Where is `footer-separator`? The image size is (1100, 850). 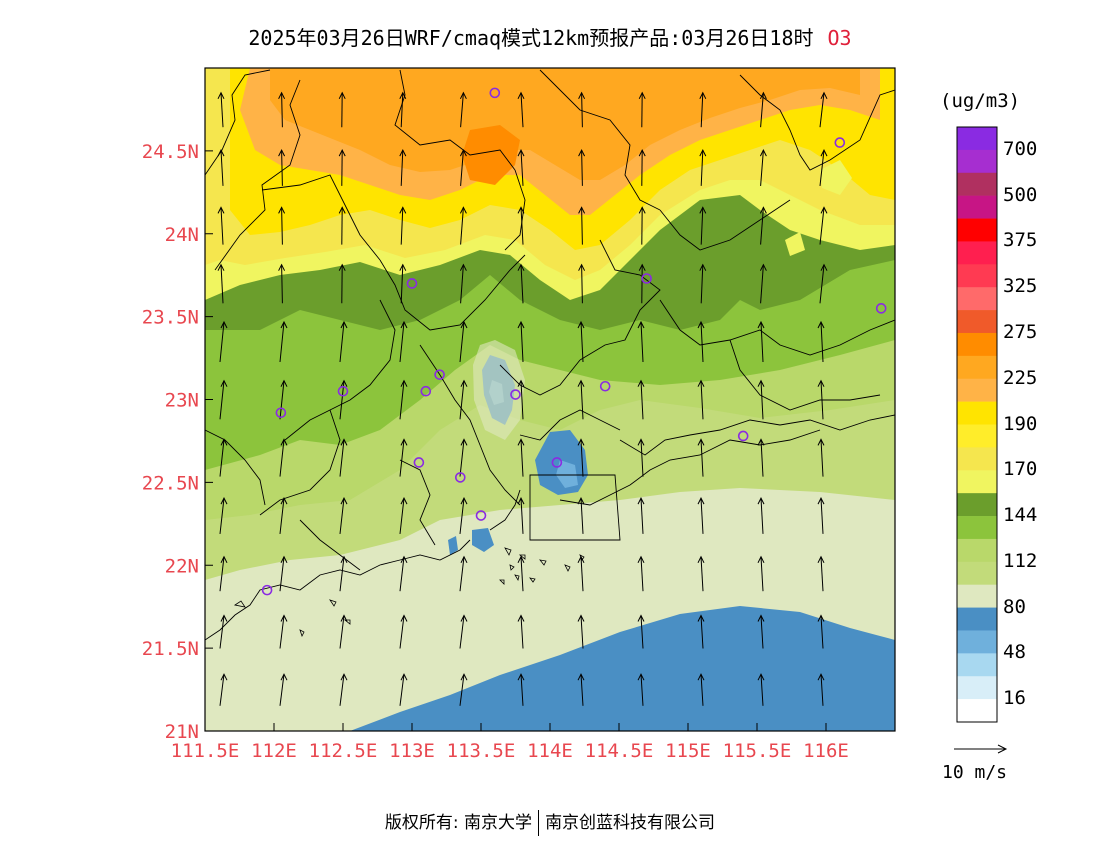
footer-separator is located at coordinates (539, 823).